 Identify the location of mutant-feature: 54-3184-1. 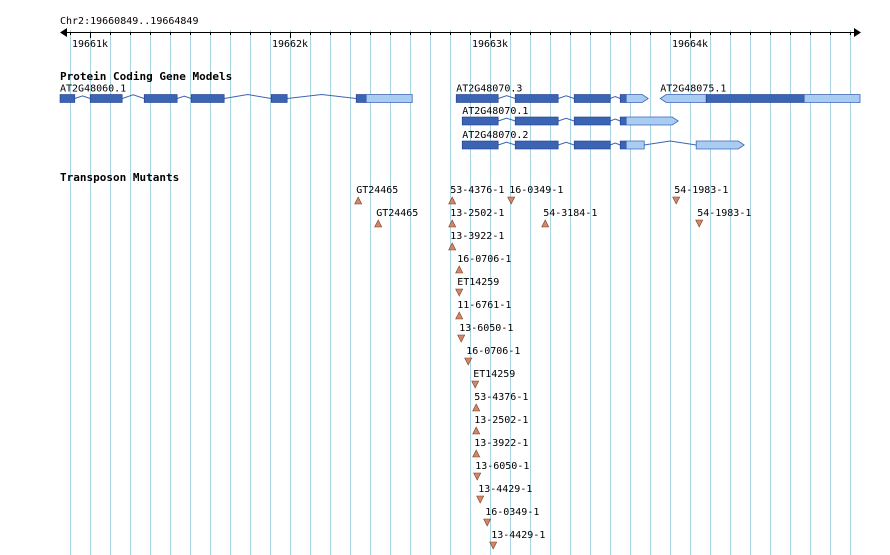
(569, 218).